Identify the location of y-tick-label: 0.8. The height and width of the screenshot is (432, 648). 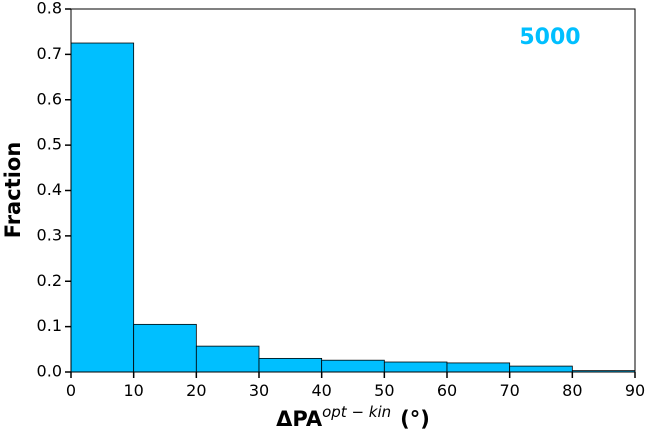
(49, 9).